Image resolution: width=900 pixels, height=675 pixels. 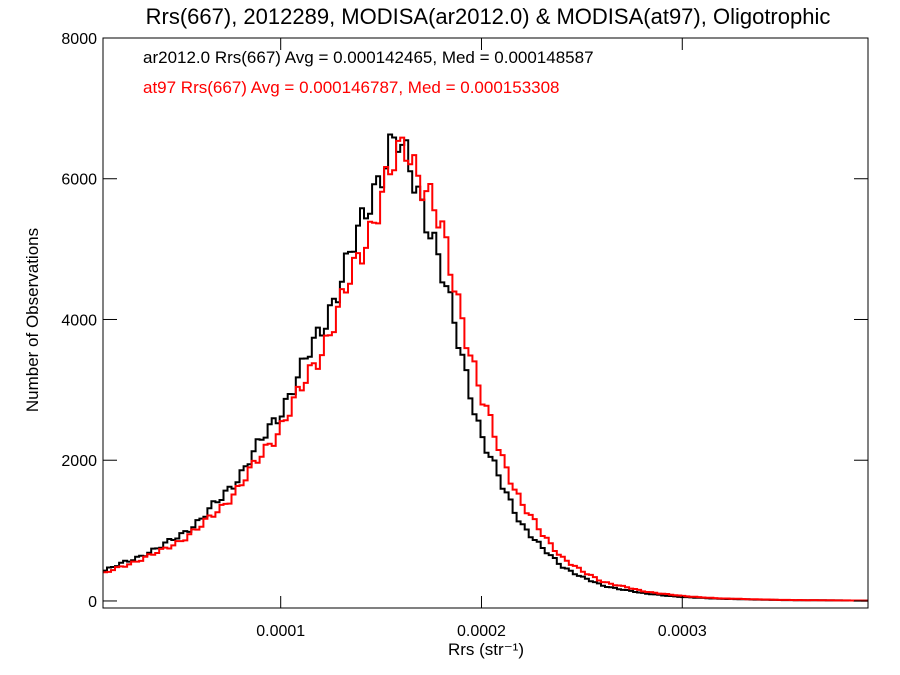 I want to click on y-tick-label: 8000, so click(x=79, y=39).